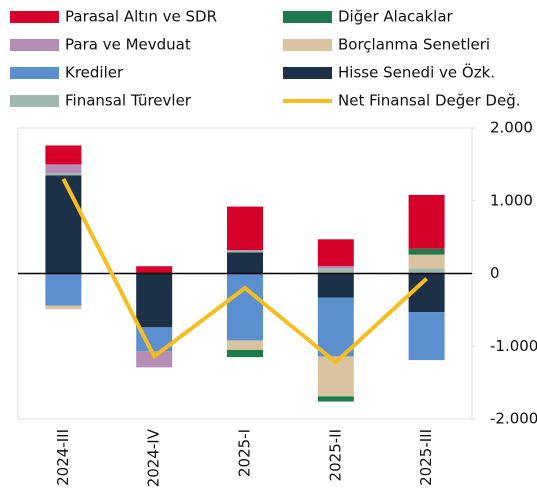 This screenshot has width=537, height=493. Describe the element at coordinates (513, 419) in the screenshot. I see `y-tick-label: -2.000` at that location.